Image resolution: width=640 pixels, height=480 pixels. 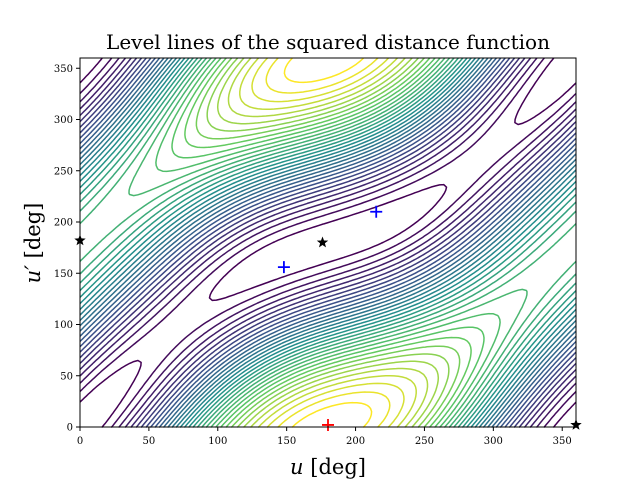 What do you see at coordinates (149, 441) in the screenshot?
I see `x-tick-label: 50` at bounding box center [149, 441].